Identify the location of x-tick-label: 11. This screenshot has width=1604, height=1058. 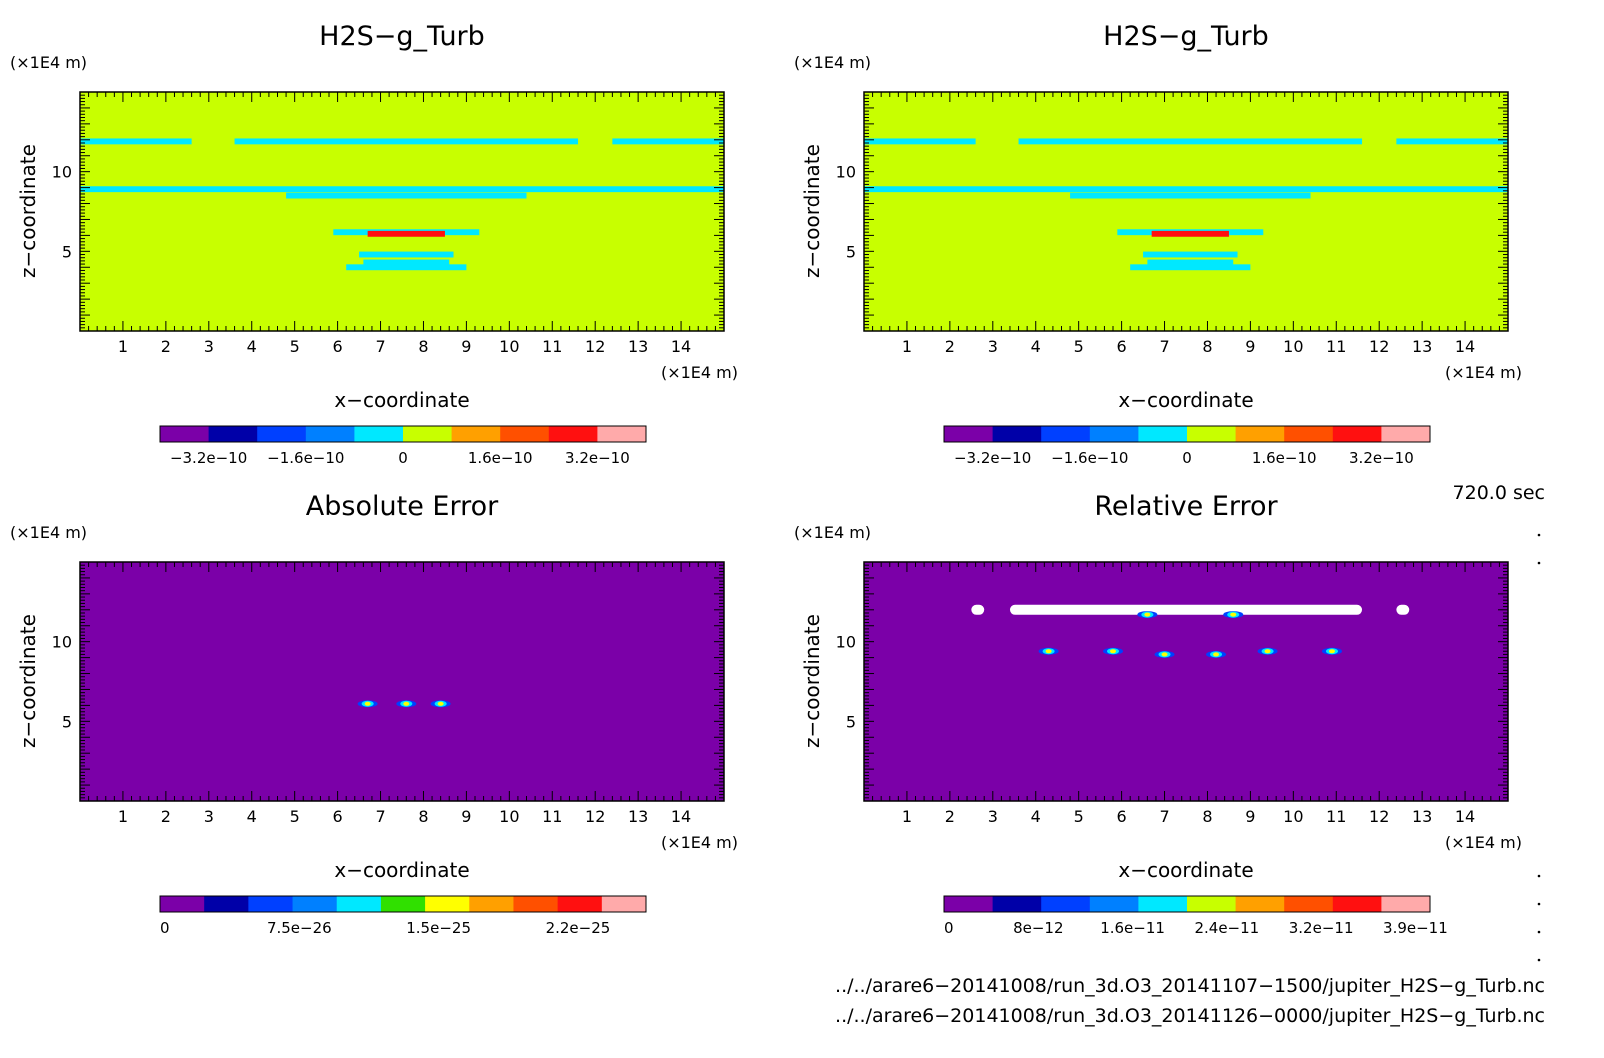
(552, 346).